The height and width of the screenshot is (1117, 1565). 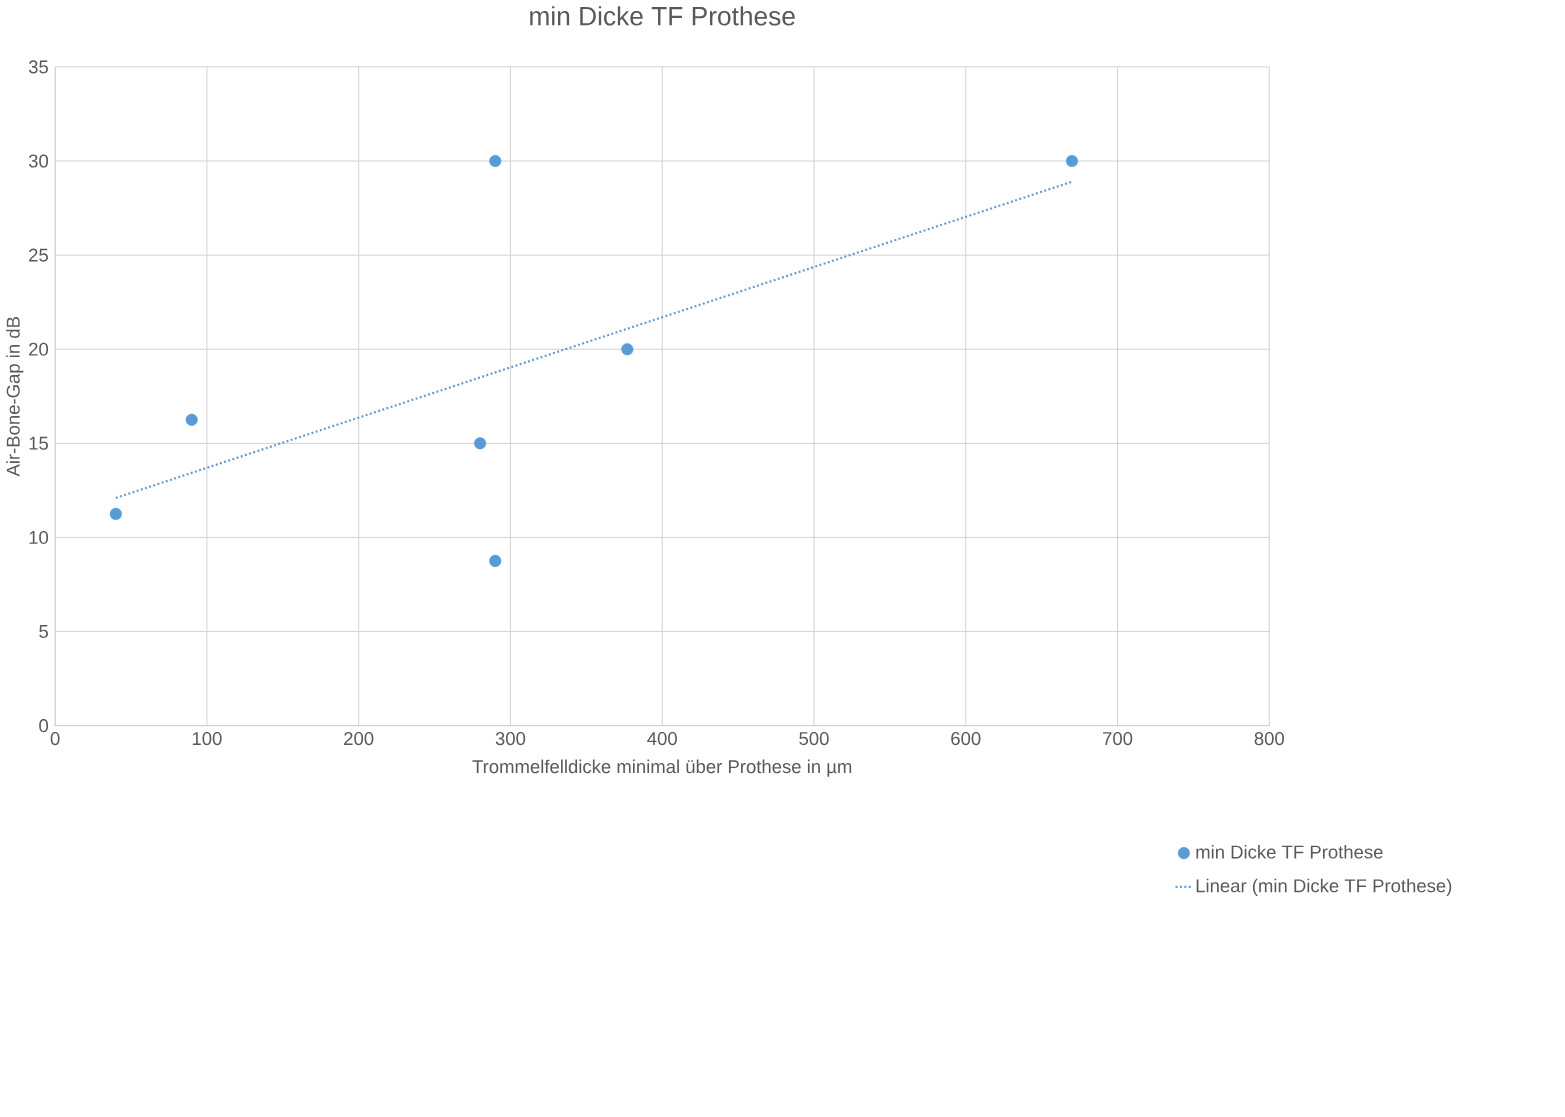 I want to click on x-tick-label: 100, so click(x=207, y=738).